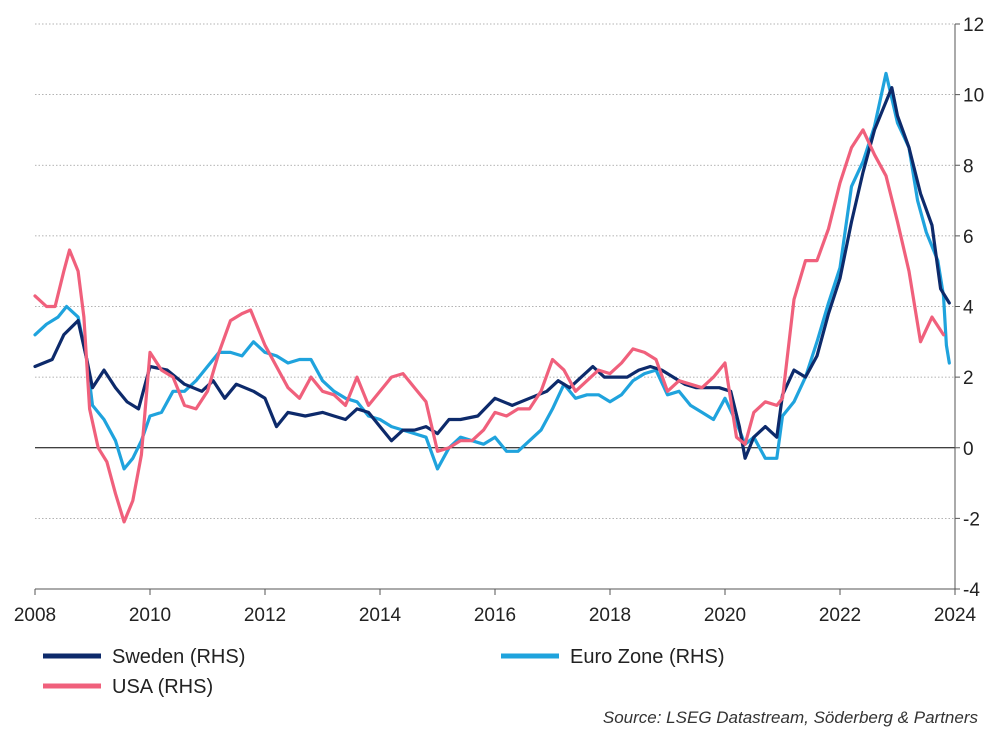 This screenshot has height=733, width=1000. Describe the element at coordinates (725, 615) in the screenshot. I see `x-tick-label-2020: 2020` at that location.